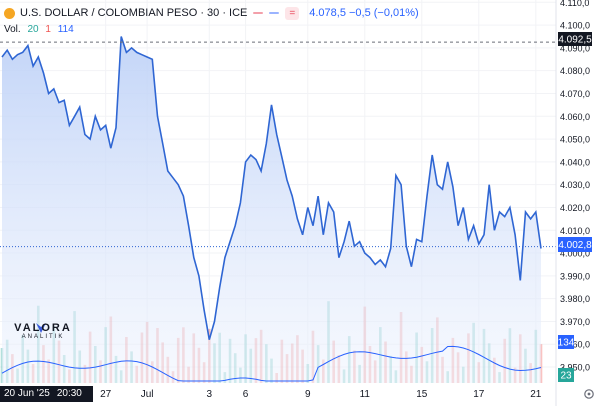  What do you see at coordinates (246, 394) in the screenshot?
I see `x-tick-label: 6` at bounding box center [246, 394].